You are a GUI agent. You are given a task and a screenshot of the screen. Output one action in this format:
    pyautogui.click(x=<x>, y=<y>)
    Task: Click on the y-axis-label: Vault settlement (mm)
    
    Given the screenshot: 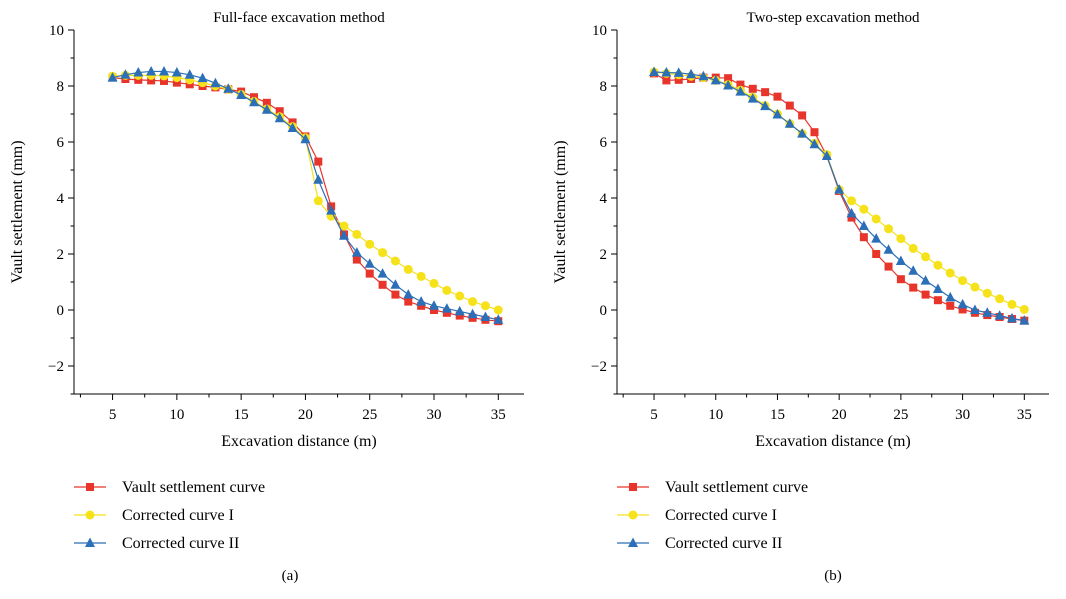 What is the action you would take?
    pyautogui.click(x=17, y=211)
    